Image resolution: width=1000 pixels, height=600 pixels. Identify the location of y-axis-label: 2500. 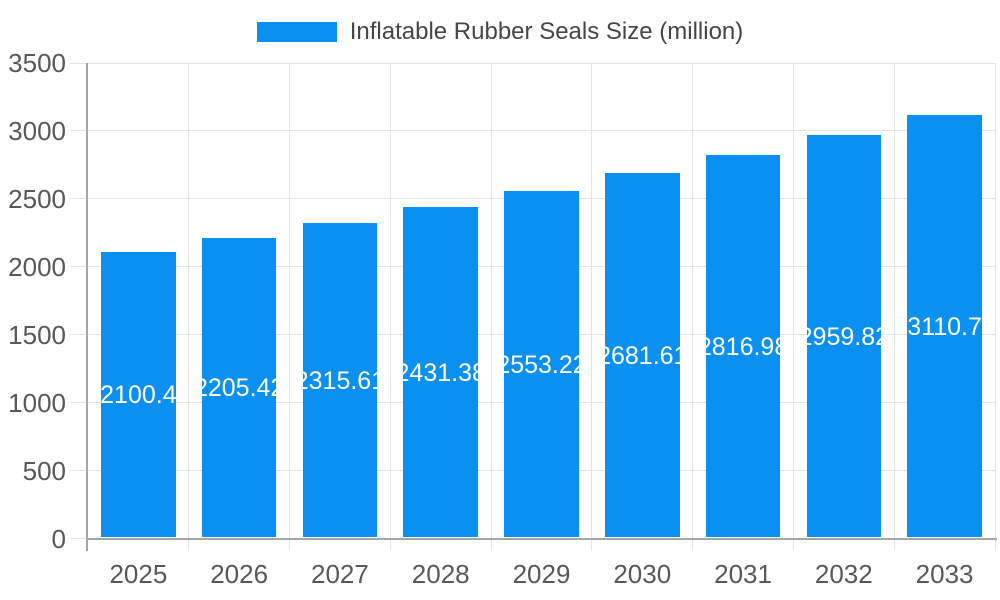
(37, 198).